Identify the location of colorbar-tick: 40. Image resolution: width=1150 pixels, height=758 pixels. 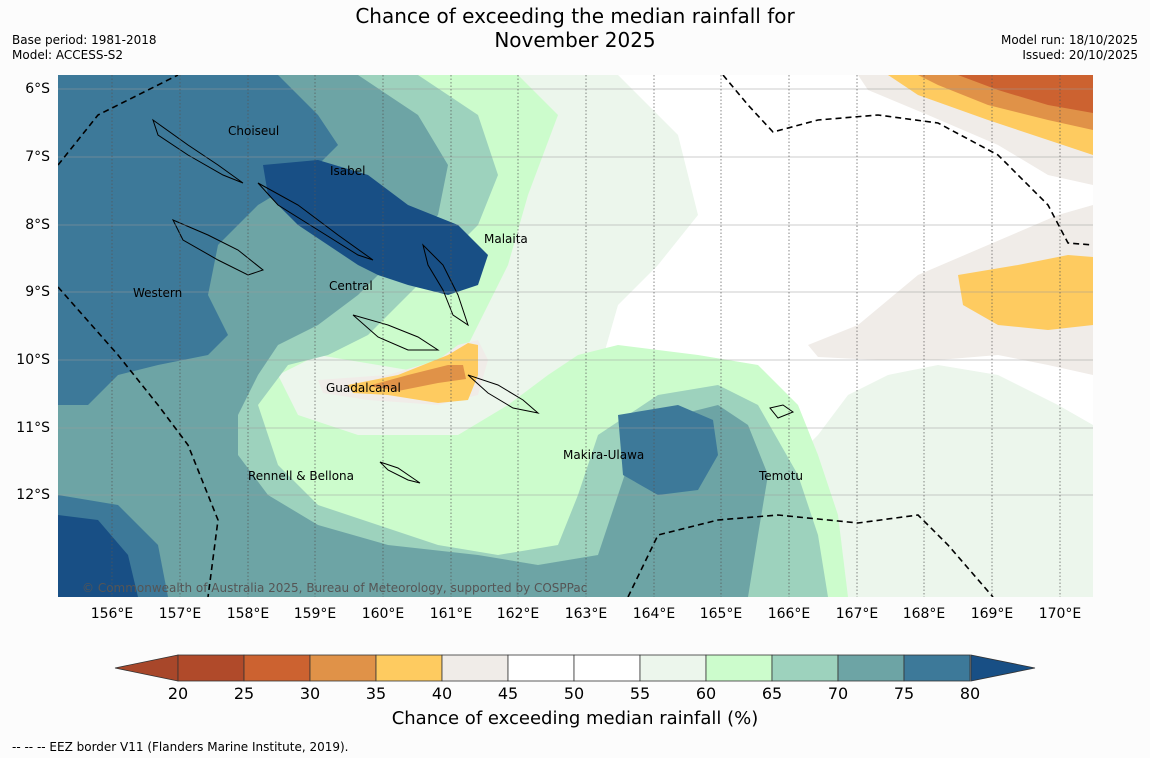
(442, 693).